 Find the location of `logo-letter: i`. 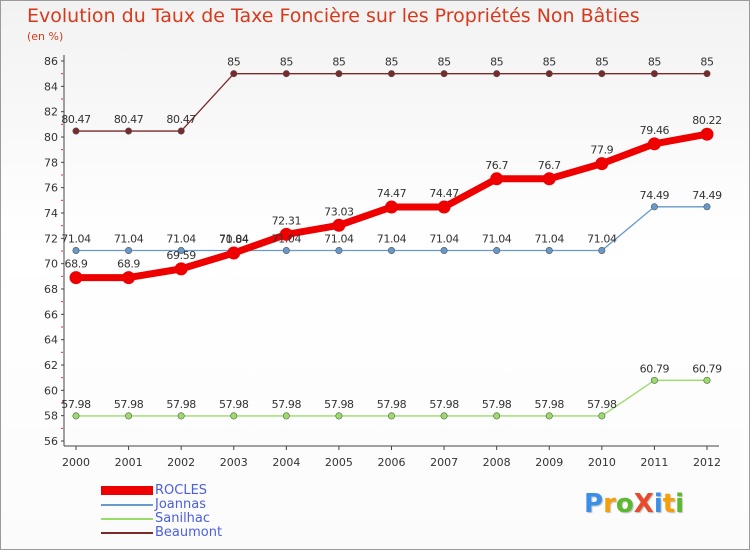

logo-letter: i is located at coordinates (680, 504).